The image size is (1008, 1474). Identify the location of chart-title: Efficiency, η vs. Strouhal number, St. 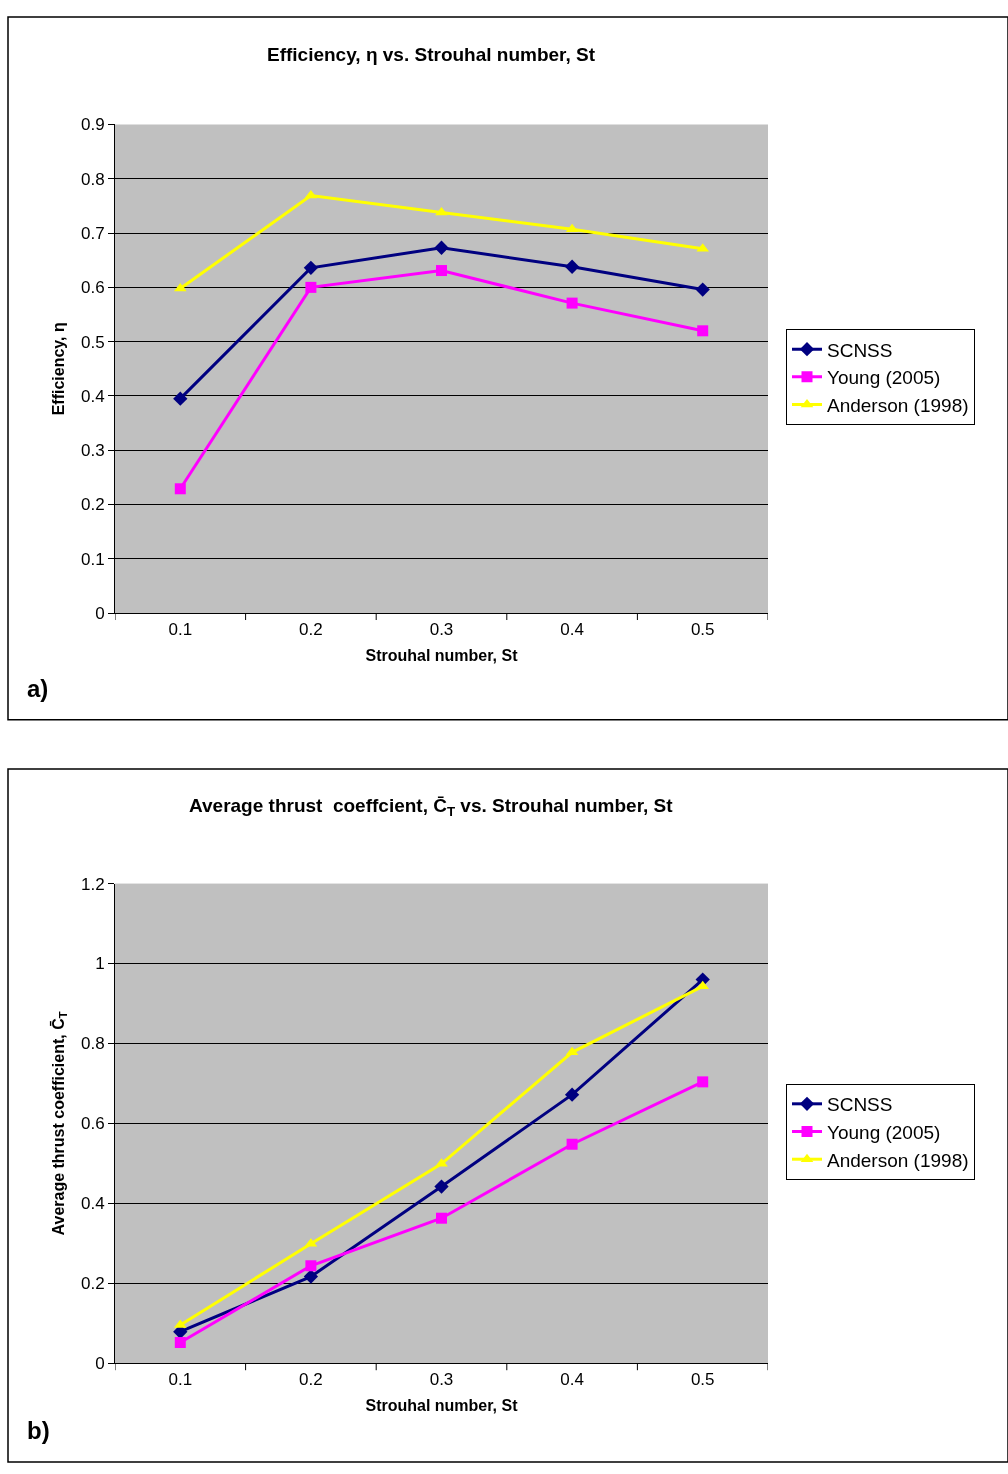
(431, 54).